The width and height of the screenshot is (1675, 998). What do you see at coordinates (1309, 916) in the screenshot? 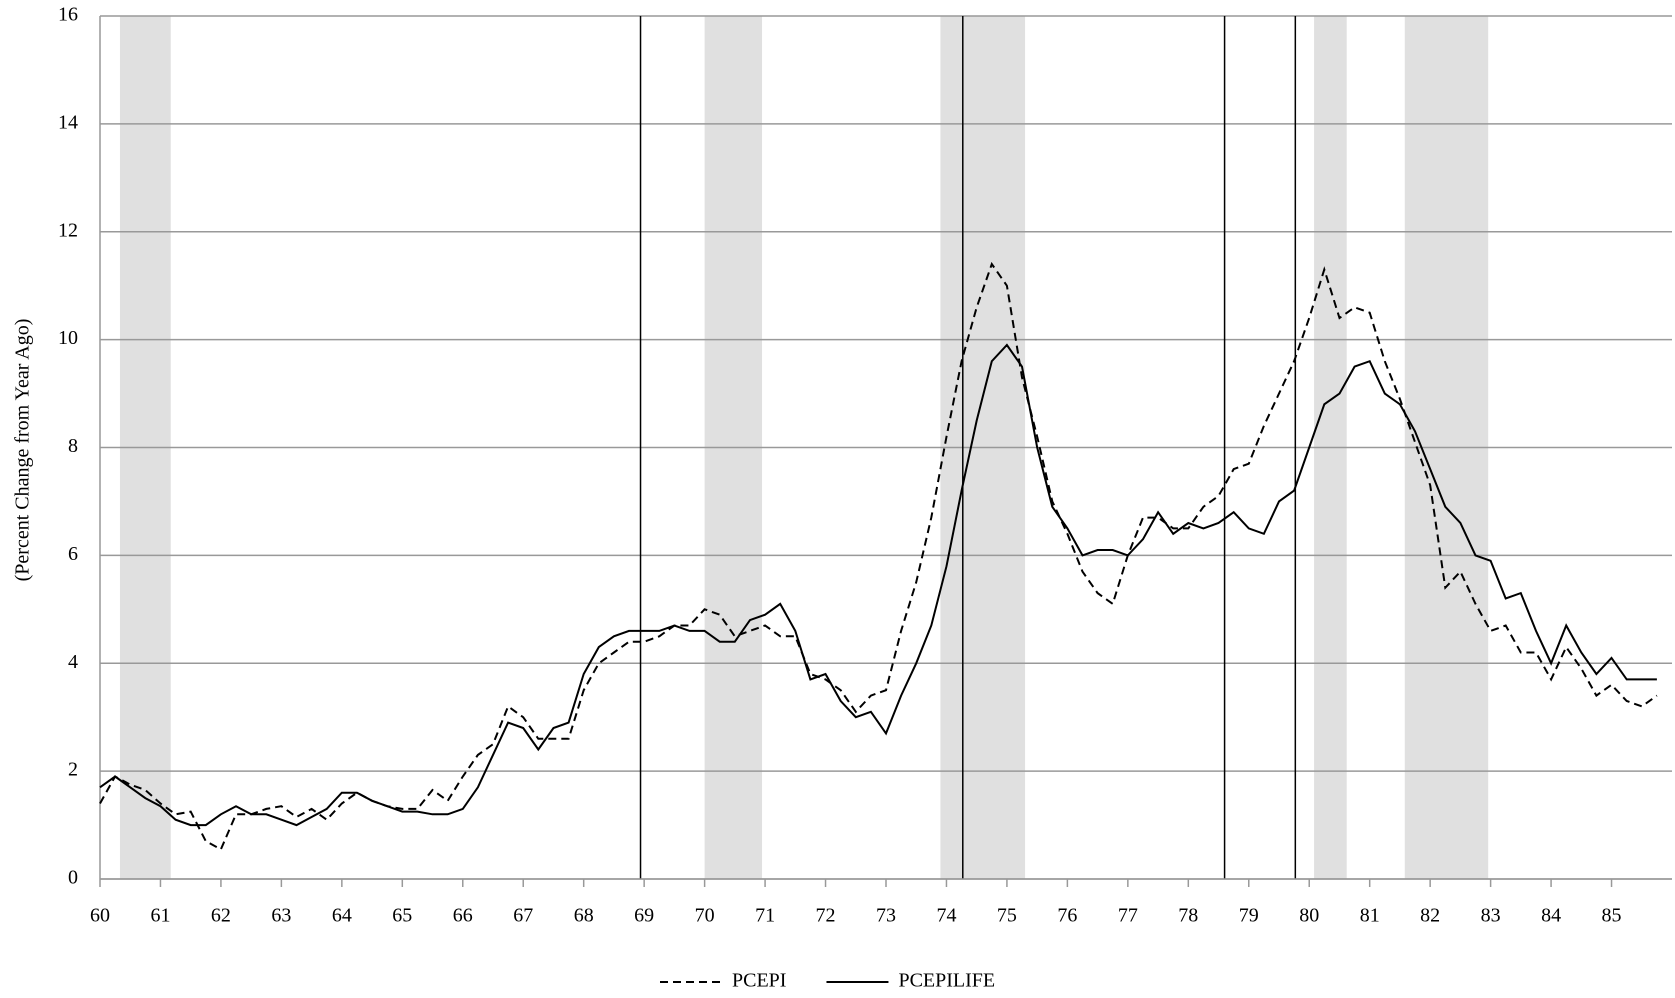
I see `x-tick-label: 80` at bounding box center [1309, 916].